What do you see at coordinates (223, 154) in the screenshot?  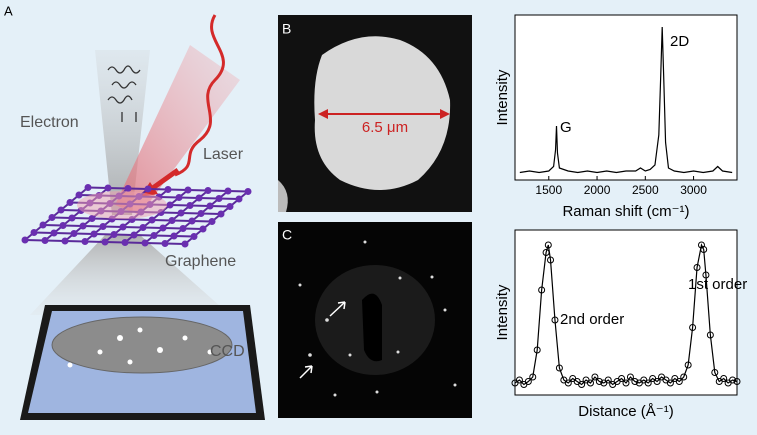 I see `label-laser: Laser` at bounding box center [223, 154].